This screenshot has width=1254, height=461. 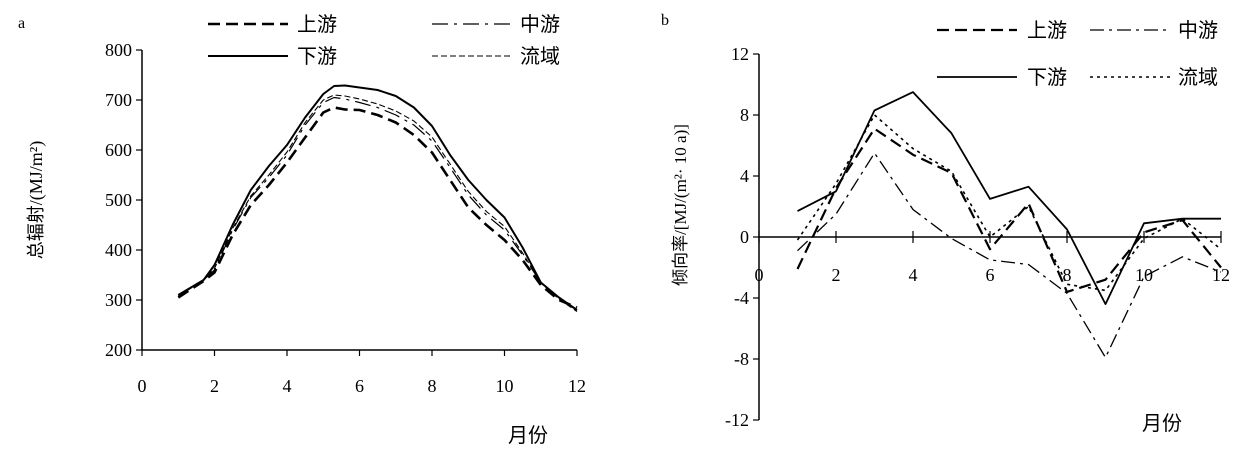 What do you see at coordinates (680, 205) in the screenshot?
I see `panel-b-y-axis-label: 倾向率/[MJ/(m²· 10 a)]` at bounding box center [680, 205].